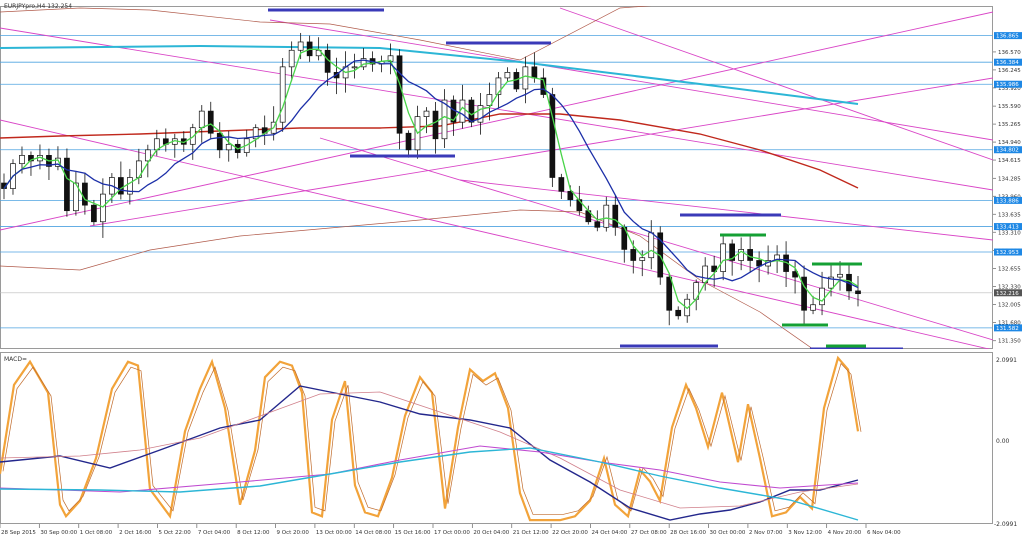 This screenshot has height=542, width=1024. Describe the element at coordinates (135, 533) in the screenshot. I see `time-tick-label: 2 Oct 16:00` at that location.